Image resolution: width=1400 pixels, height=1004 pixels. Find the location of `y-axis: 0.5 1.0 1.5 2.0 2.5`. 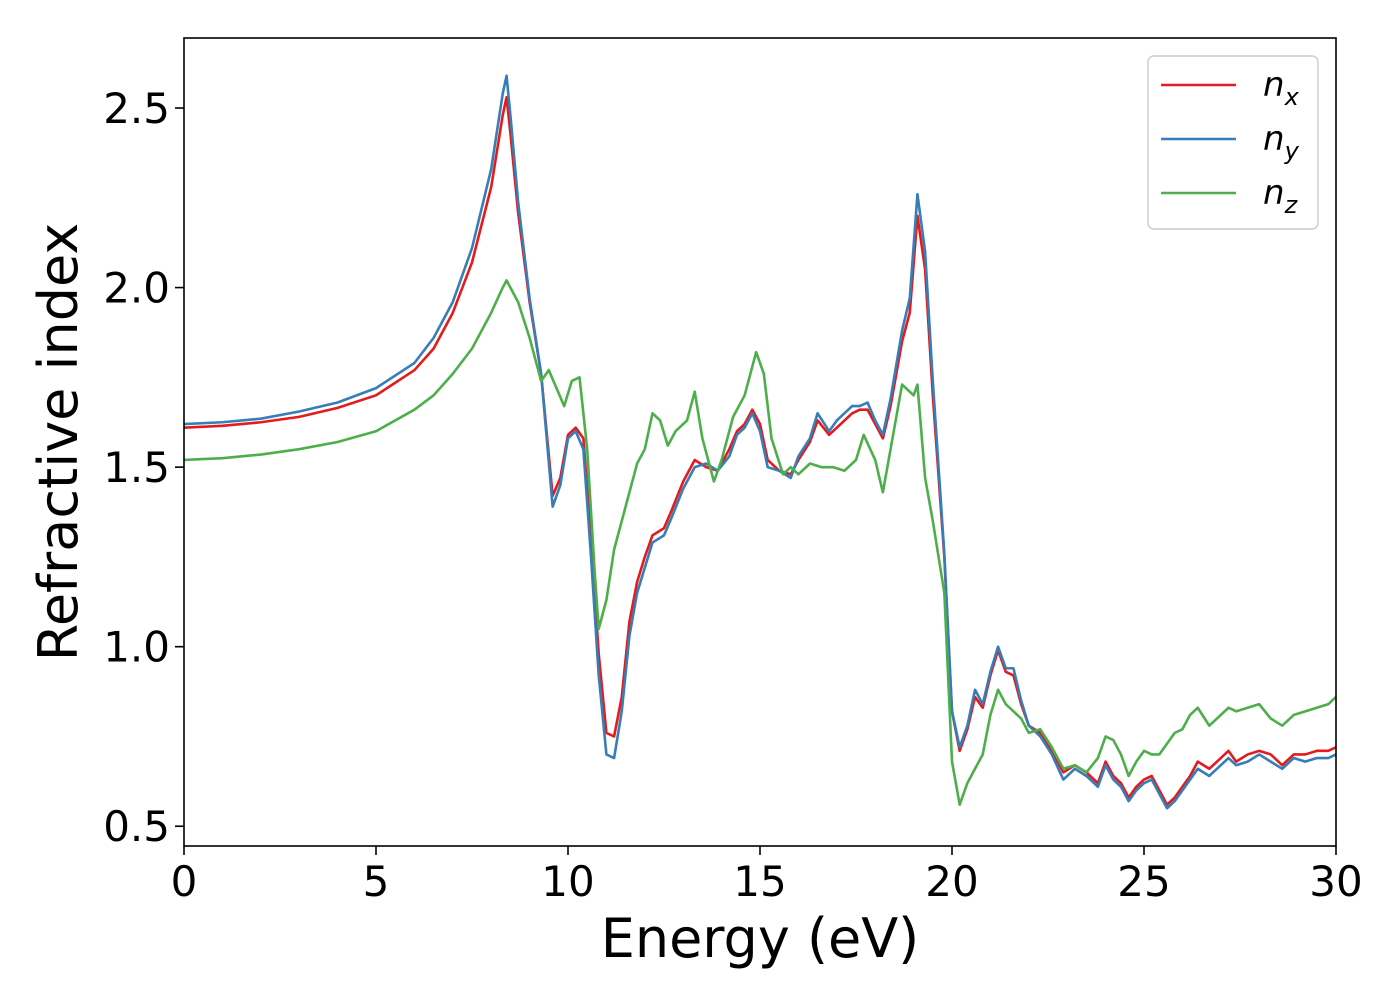

y-axis: 0.5 1.0 1.5 2.0 2.5 is located at coordinates (143, 467).